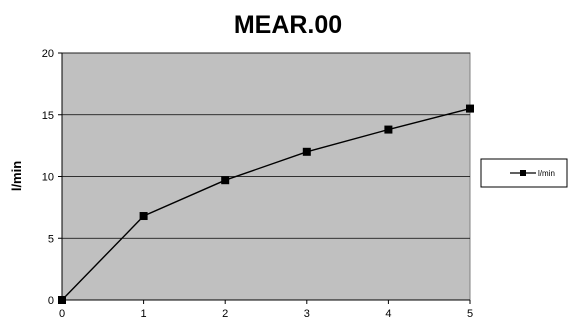  I want to click on legend: l/min, so click(524, 173).